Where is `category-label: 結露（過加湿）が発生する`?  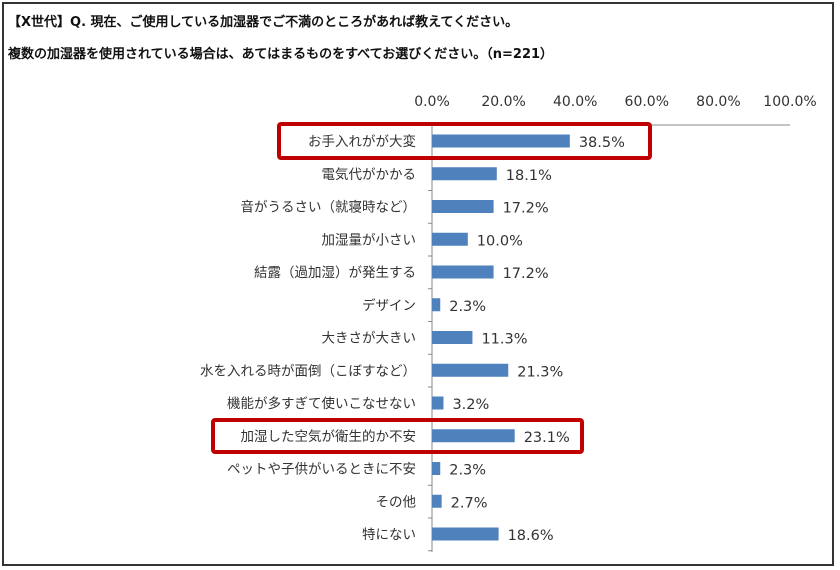
category-label: 結露（過加湿）が発生する is located at coordinates (335, 273).